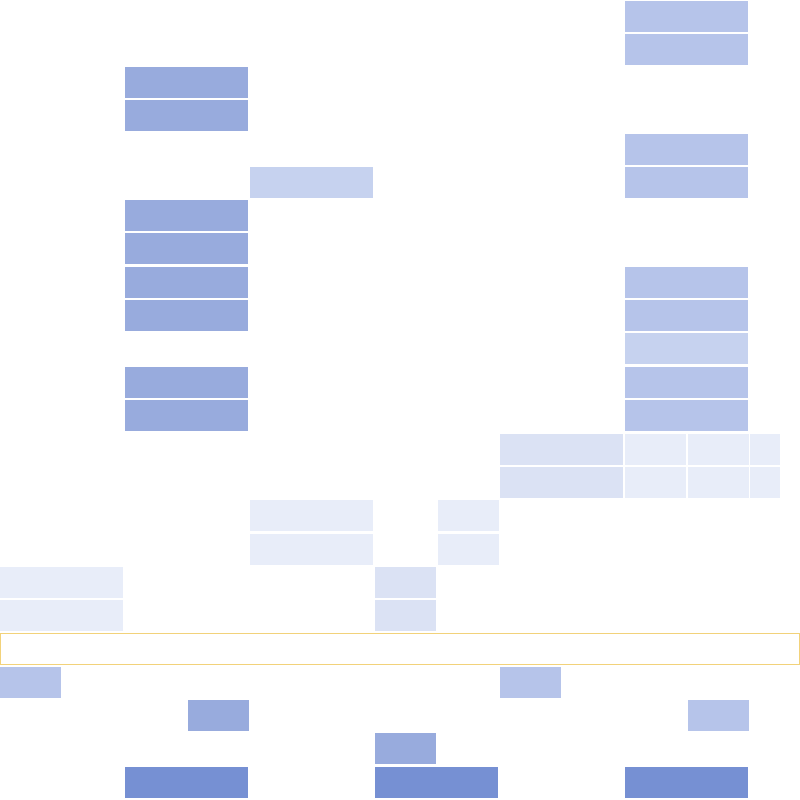 This screenshot has height=800, width=800. I want to click on highlighted-row, so click(400, 649).